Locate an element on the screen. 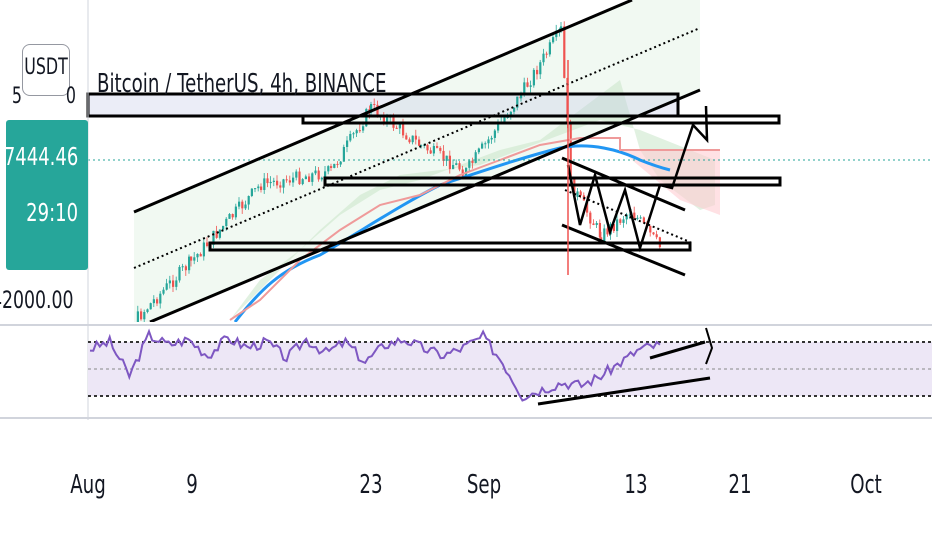 The width and height of the screenshot is (932, 550). date-label-21: 21 is located at coordinates (740, 485).